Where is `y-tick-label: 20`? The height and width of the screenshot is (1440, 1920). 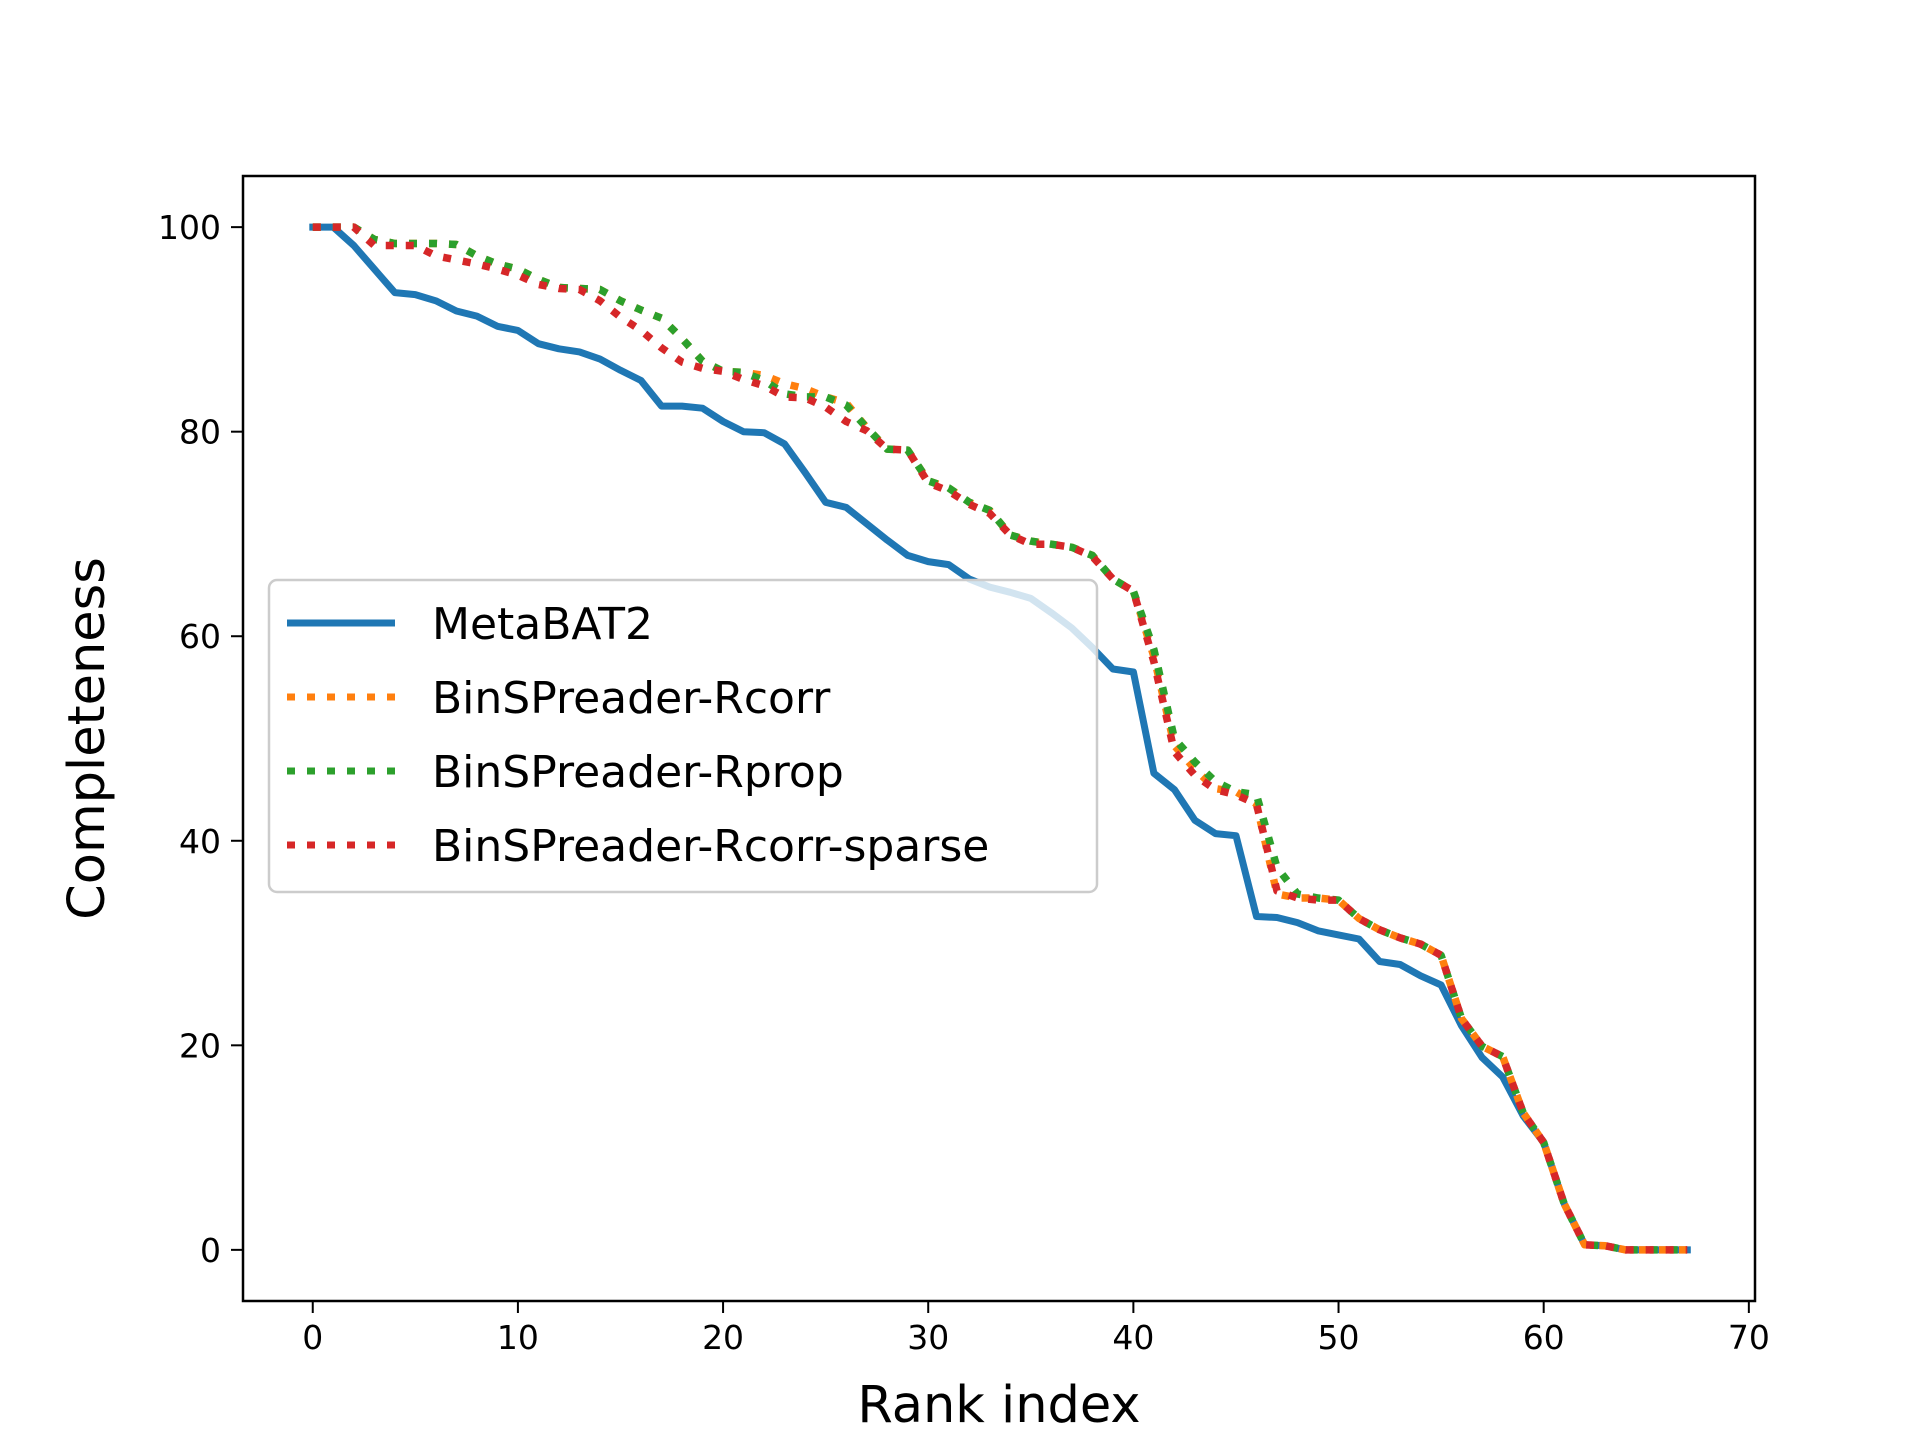
y-tick-label: 20 is located at coordinates (200, 1045).